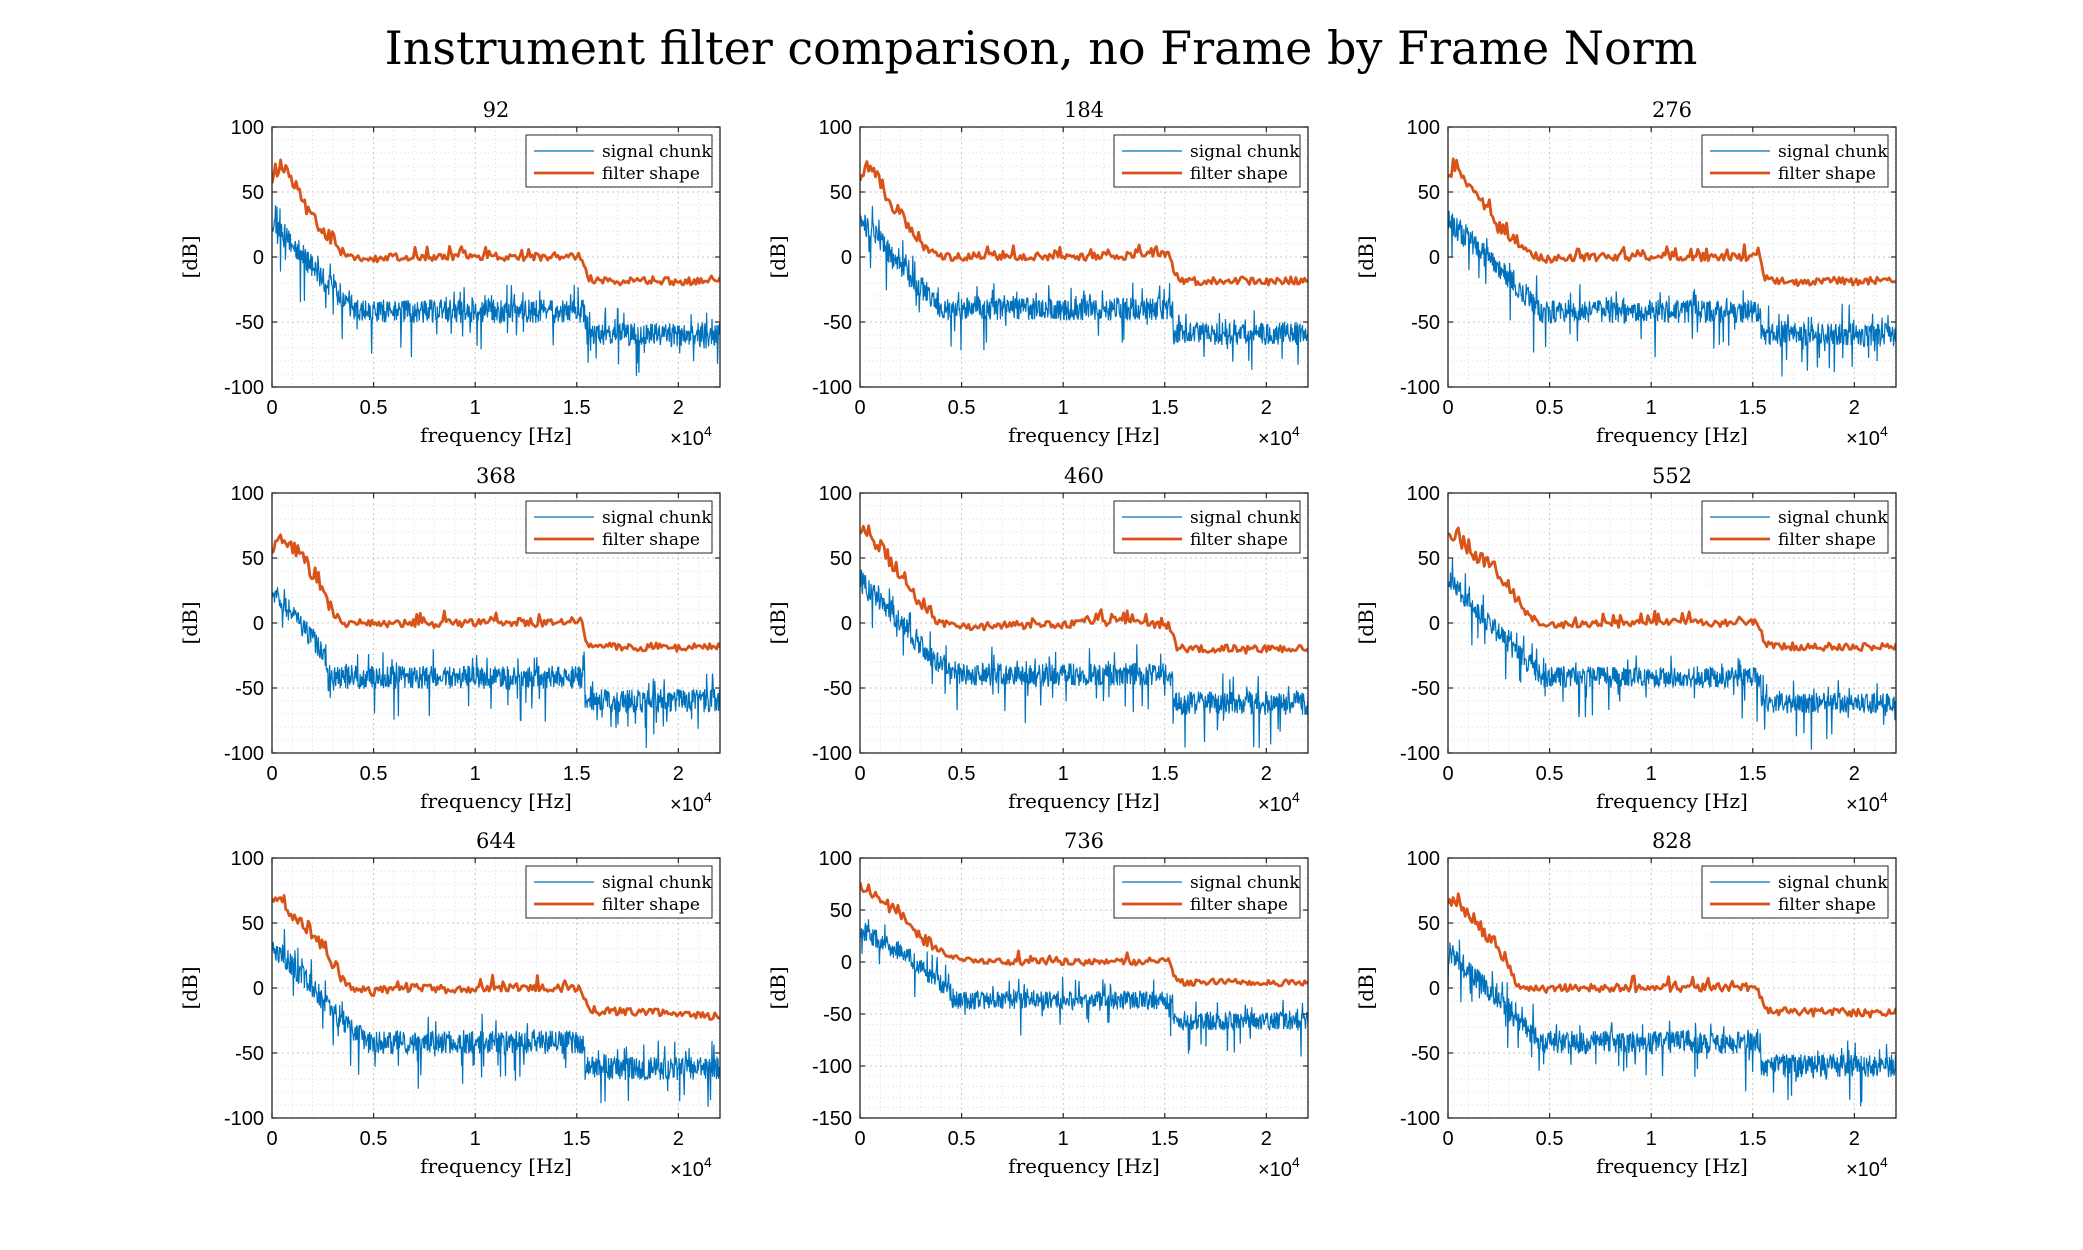 Image resolution: width=2083 pixels, height=1250 pixels. I want to click on subplot-title: 460, so click(1084, 476).